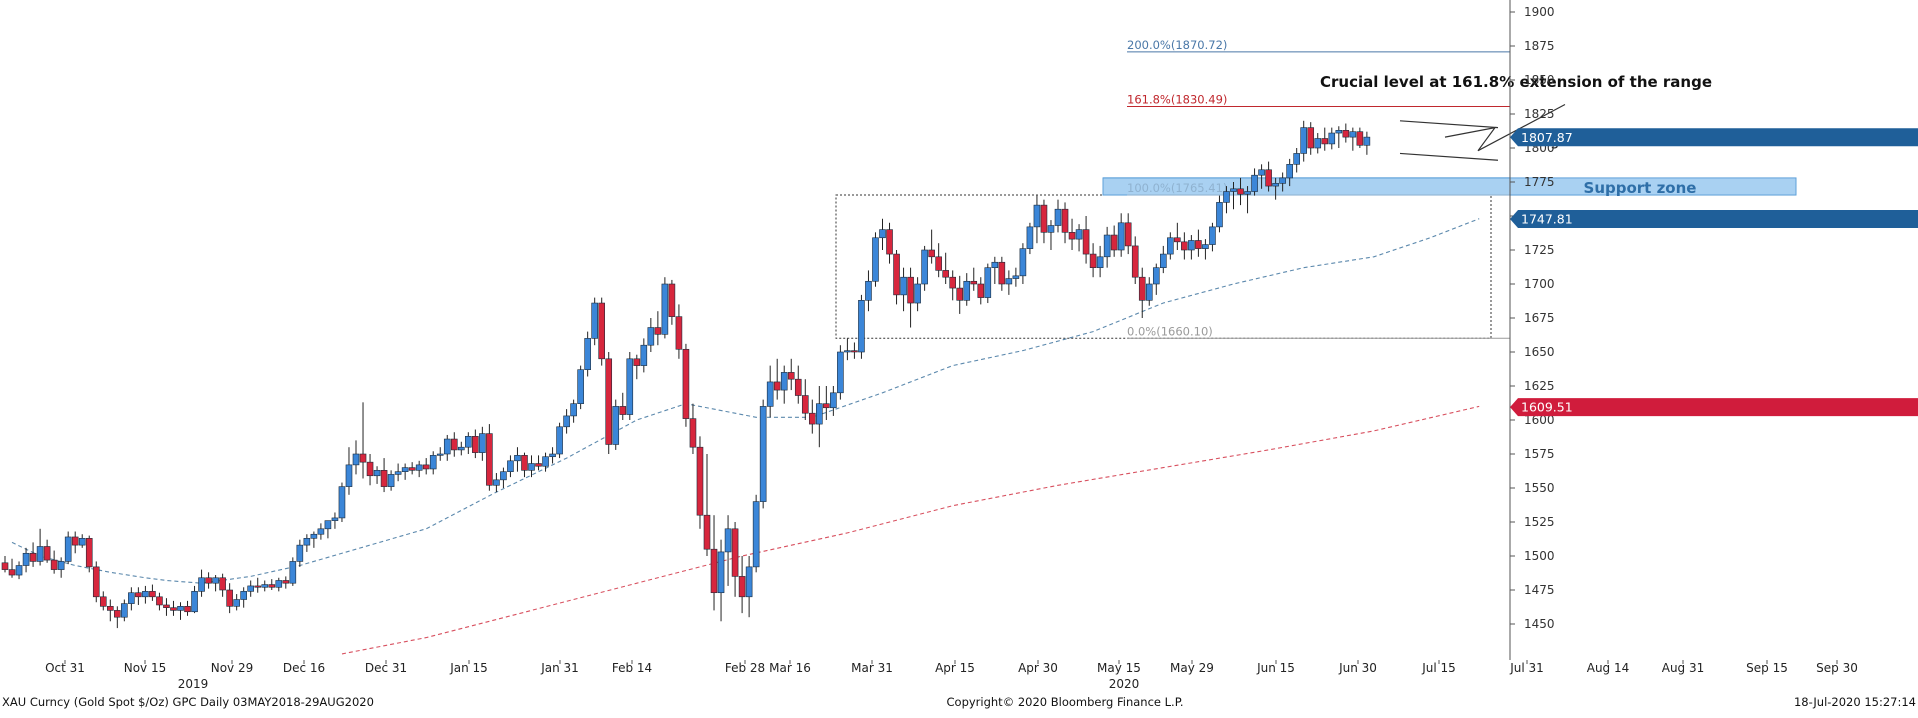 The height and width of the screenshot is (718, 1918). Describe the element at coordinates (559, 668) in the screenshot. I see `x-tick-label: Jan 31` at that location.